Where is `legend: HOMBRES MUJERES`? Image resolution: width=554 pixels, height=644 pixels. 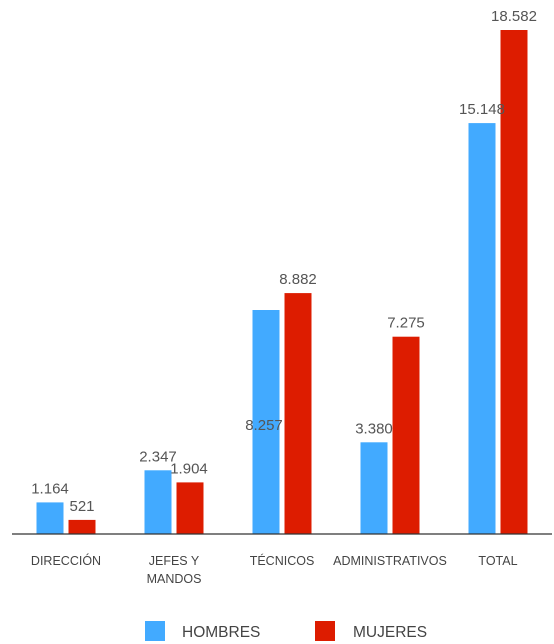
legend: HOMBRES MUJERES is located at coordinates (286, 631).